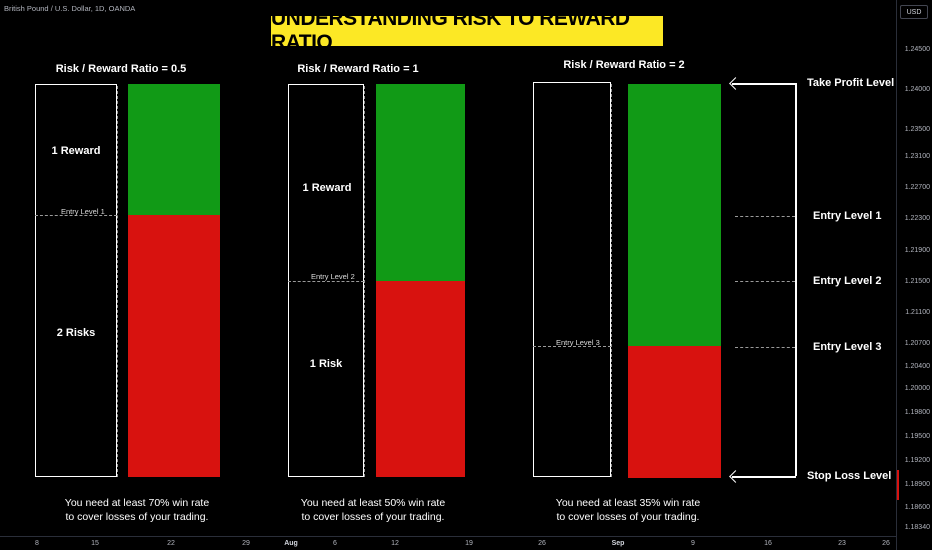 Image resolution: width=932 pixels, height=550 pixels. What do you see at coordinates (849, 476) in the screenshot?
I see `stop-loss-label: Stop Loss Level` at bounding box center [849, 476].